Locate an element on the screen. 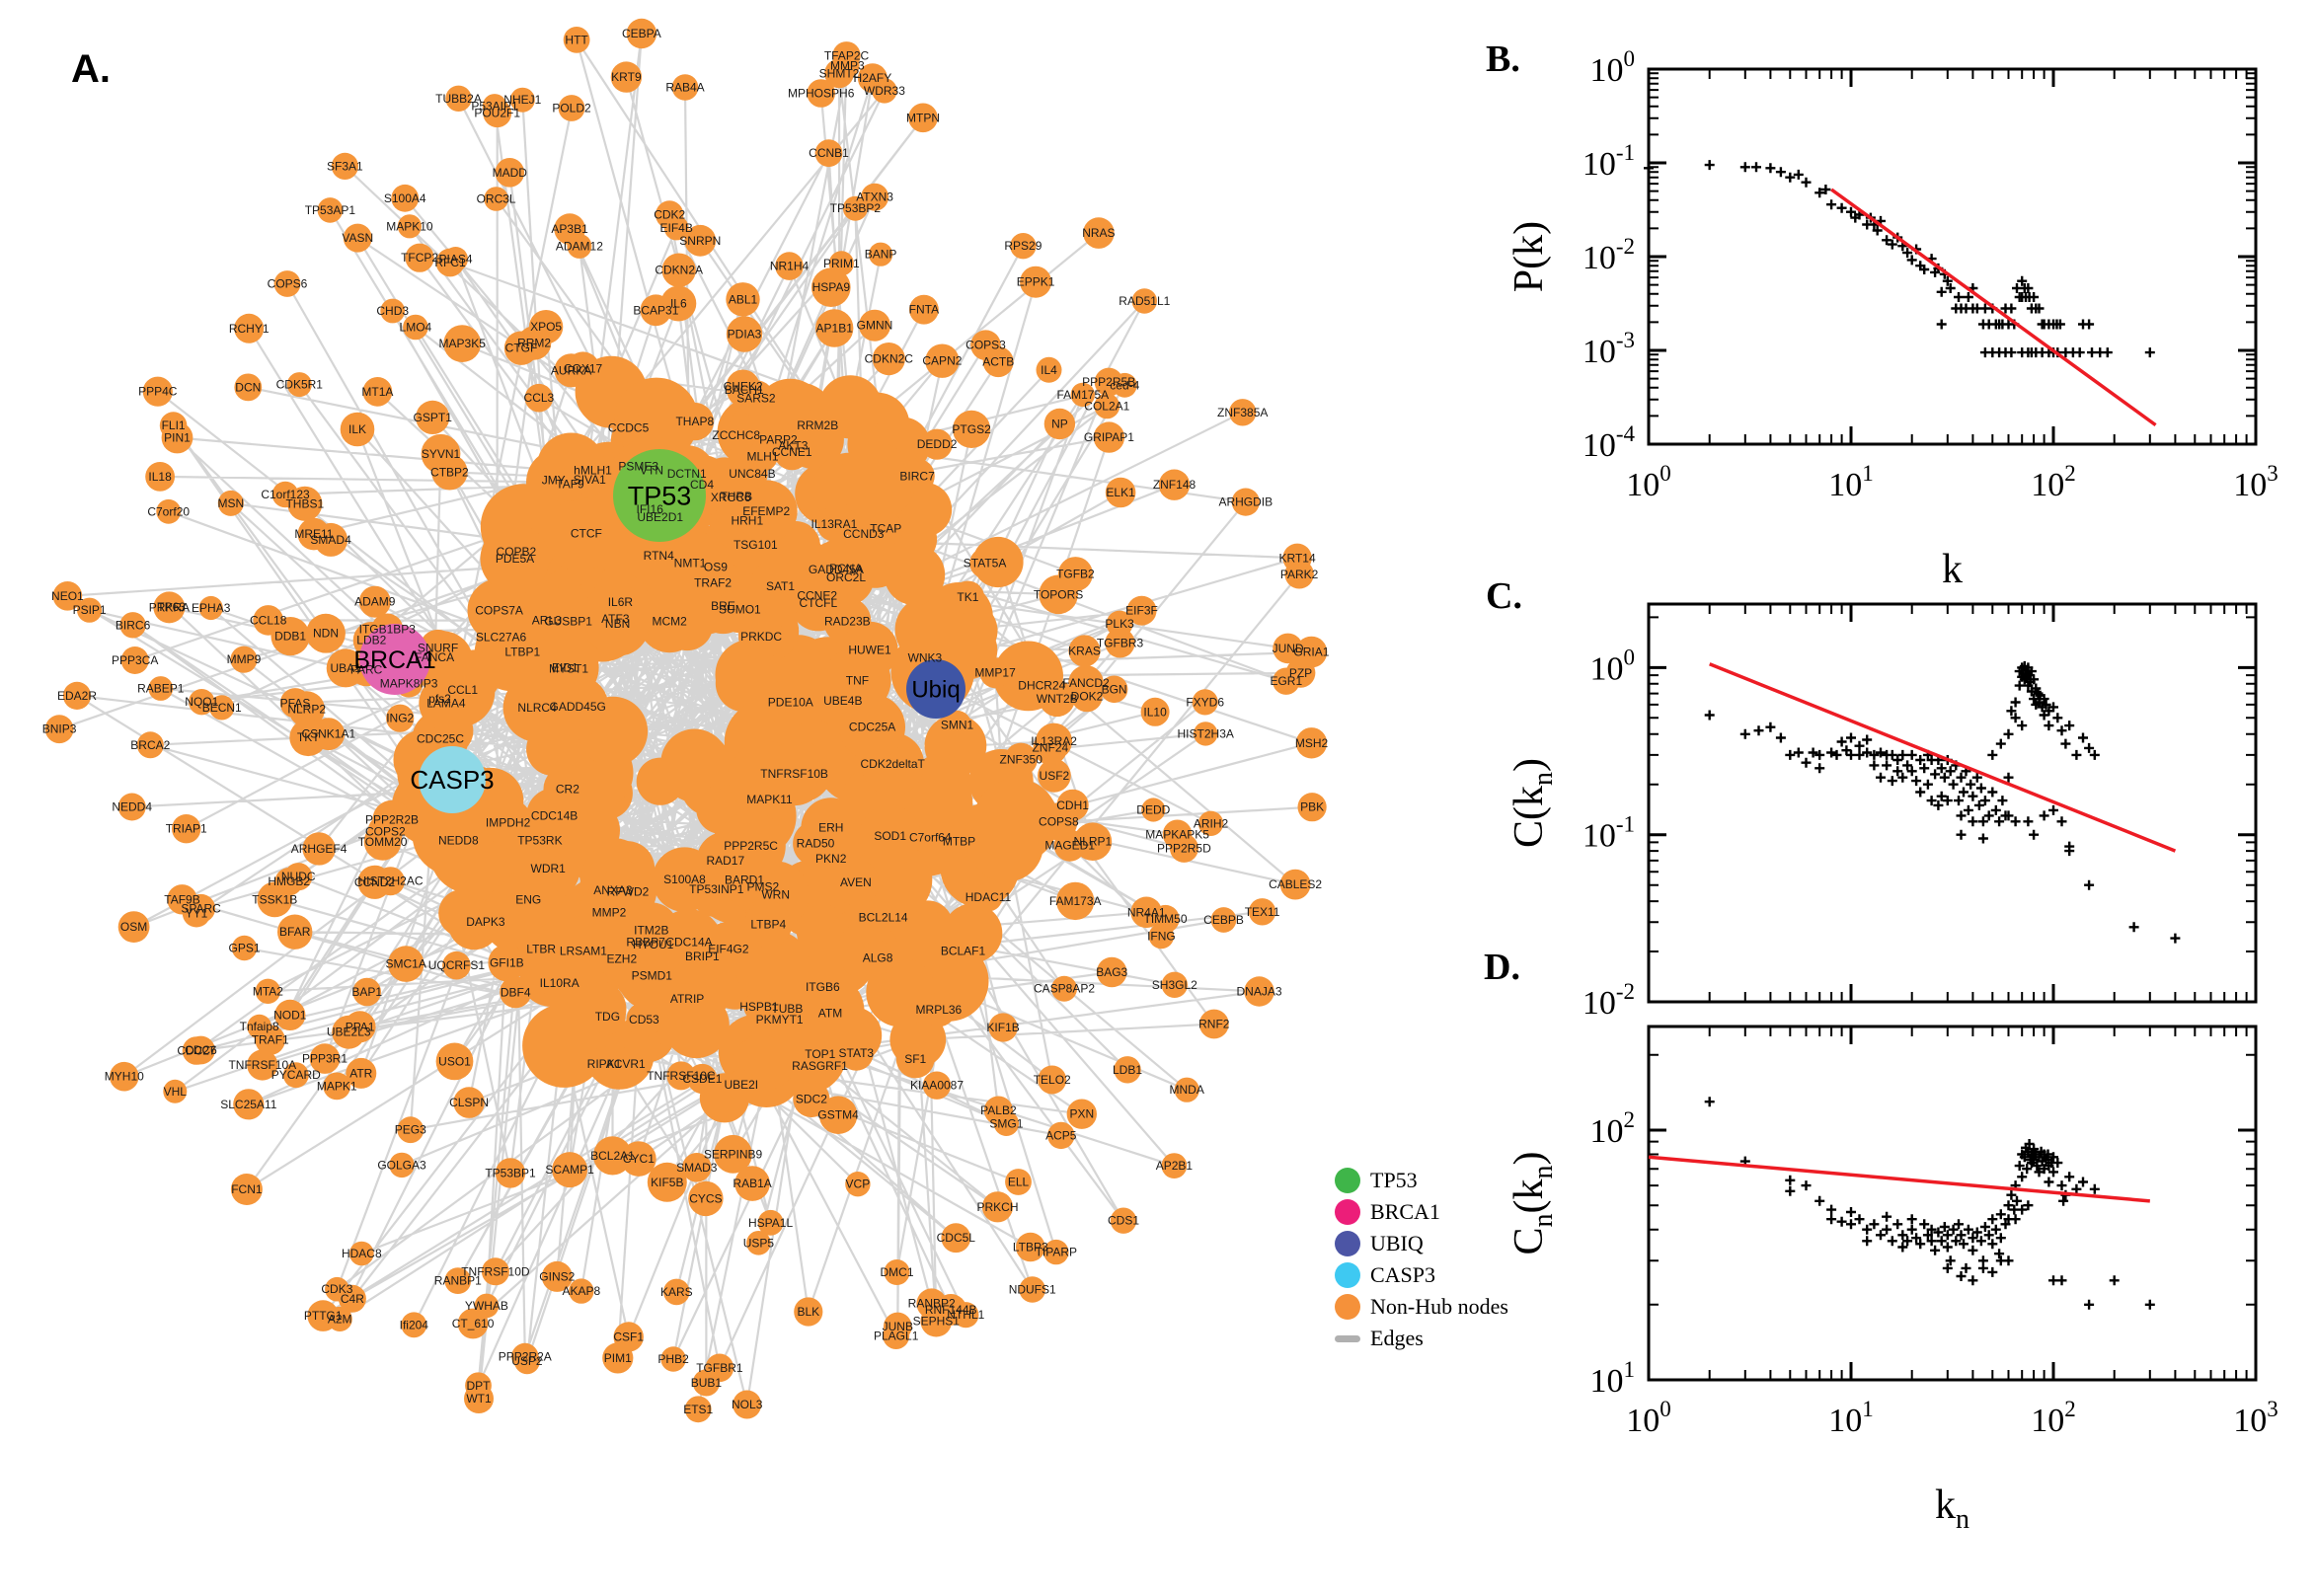  node-label: MAPK8IP3 is located at coordinates (409, 683).